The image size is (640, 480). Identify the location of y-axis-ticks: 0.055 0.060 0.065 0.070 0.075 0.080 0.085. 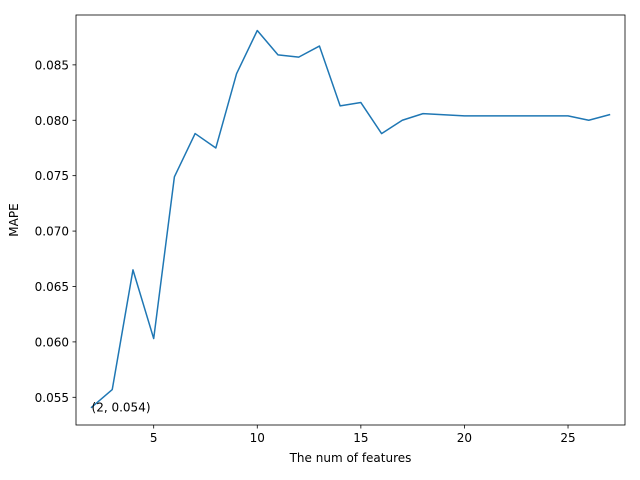
(55, 231).